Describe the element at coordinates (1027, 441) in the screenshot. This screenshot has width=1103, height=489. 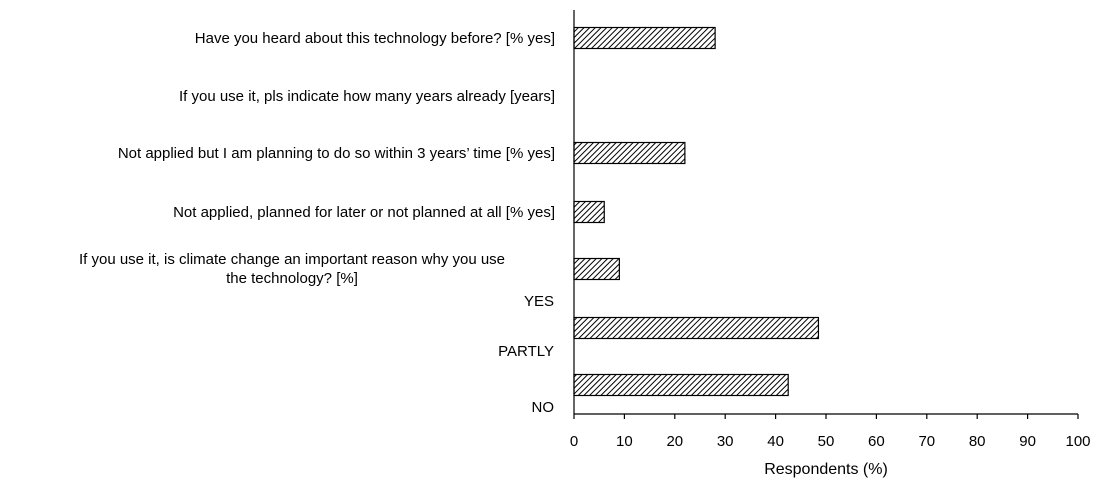
I see `x-tick-label-90: 90` at that location.